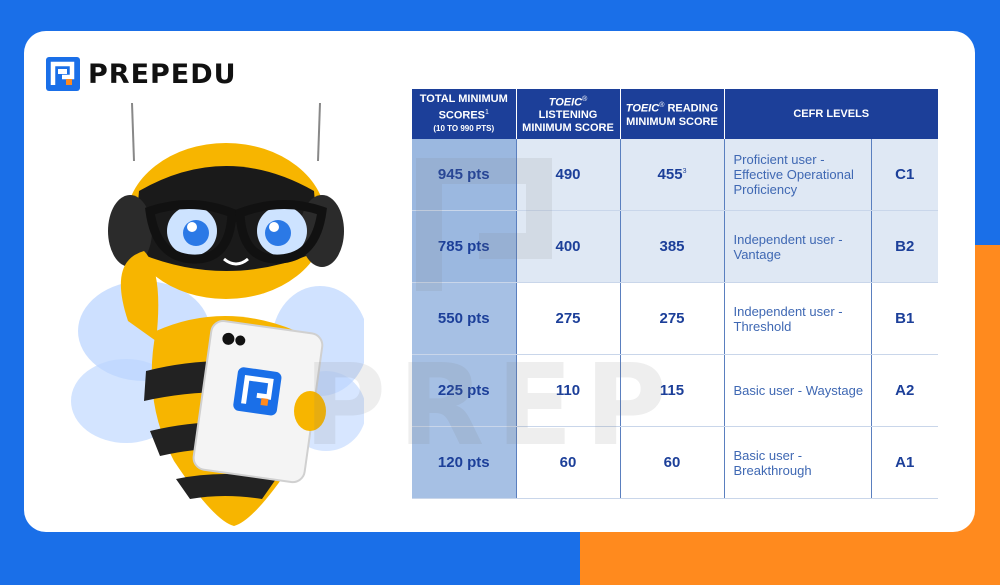 The image size is (1000, 585). I want to click on header-listening-minimum-score: TOEIC® LISTENING MINIMUM SCORE, so click(568, 114).